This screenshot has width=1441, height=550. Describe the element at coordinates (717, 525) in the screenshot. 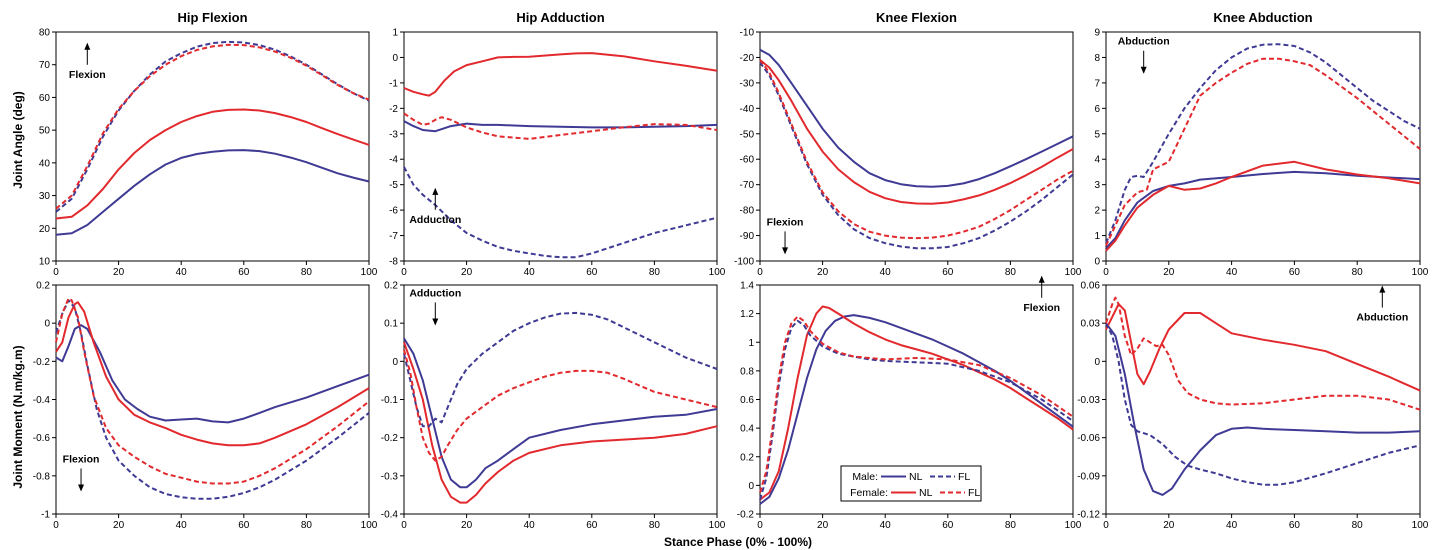

I see `panel-6-x-tick-label: 100` at that location.